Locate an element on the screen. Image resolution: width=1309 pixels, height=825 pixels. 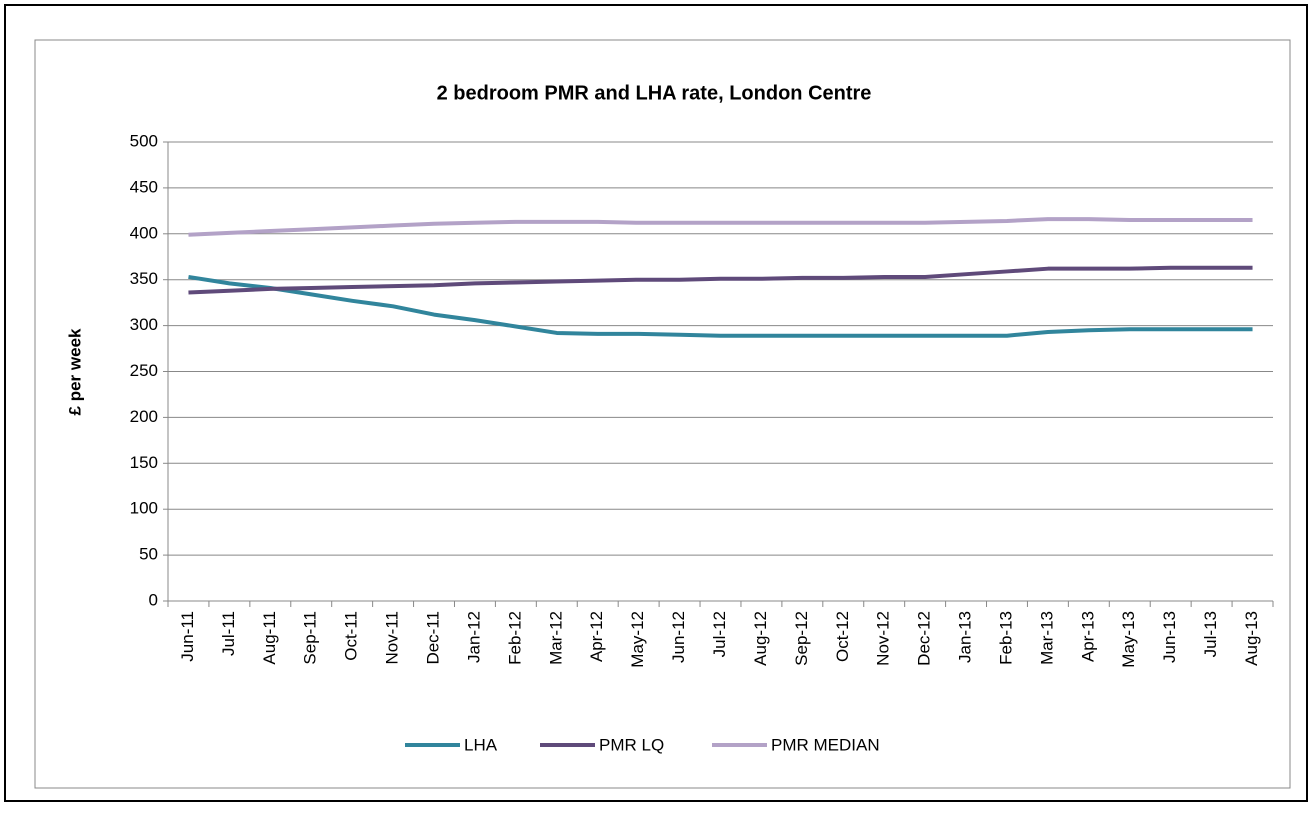
x-tick-label: Sep-11 is located at coordinates (310, 638).